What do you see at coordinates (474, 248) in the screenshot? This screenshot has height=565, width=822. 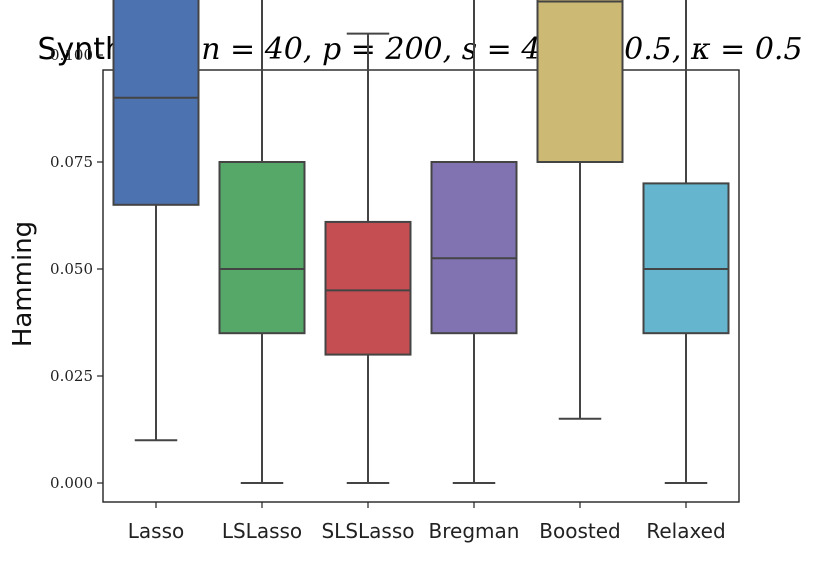 I see `box-bregman` at bounding box center [474, 248].